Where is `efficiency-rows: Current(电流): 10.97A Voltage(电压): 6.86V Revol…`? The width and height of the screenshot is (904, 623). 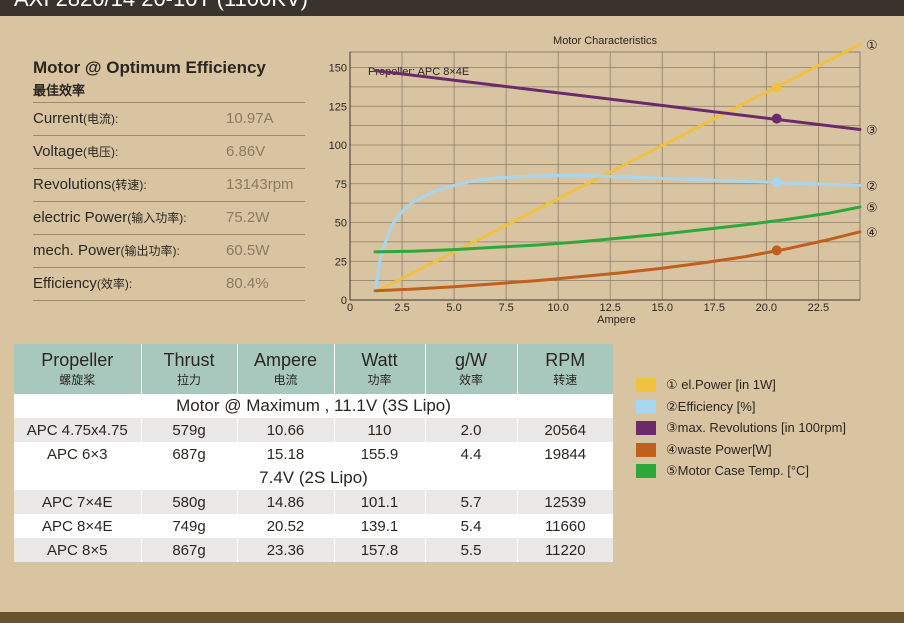
efficiency-rows: Current(电流): 10.97A Voltage(电压): 6.86V Revol… is located at coordinates (169, 201).